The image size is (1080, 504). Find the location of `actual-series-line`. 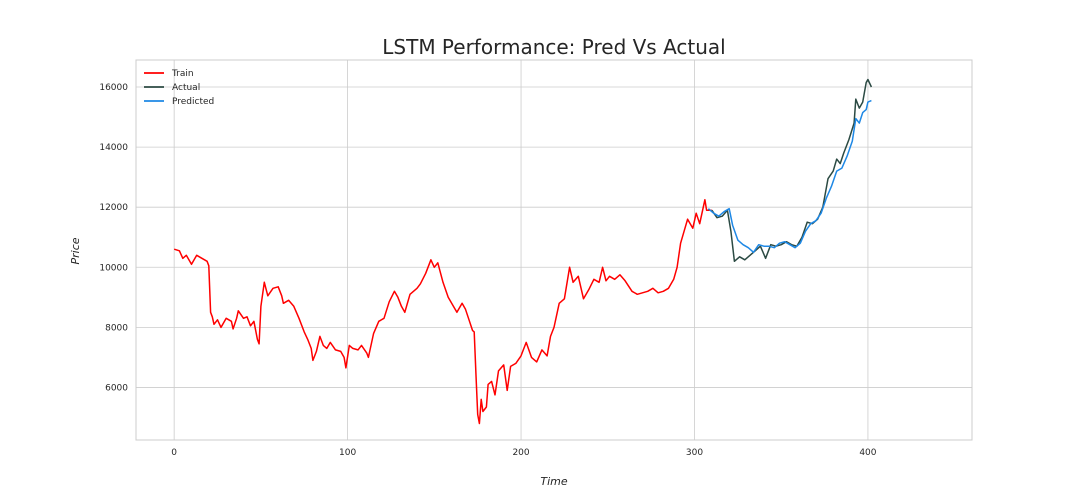

actual-series-line is located at coordinates (792, 170).